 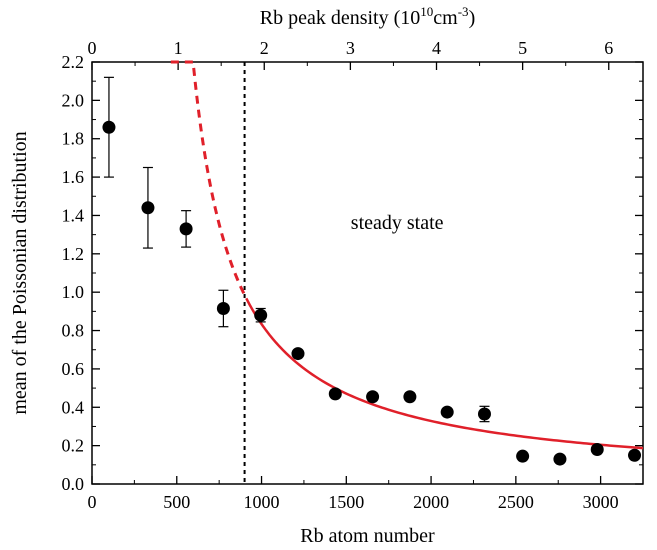 What do you see at coordinates (445, 18) in the screenshot?
I see `top-axis-title-mid: cm` at bounding box center [445, 18].